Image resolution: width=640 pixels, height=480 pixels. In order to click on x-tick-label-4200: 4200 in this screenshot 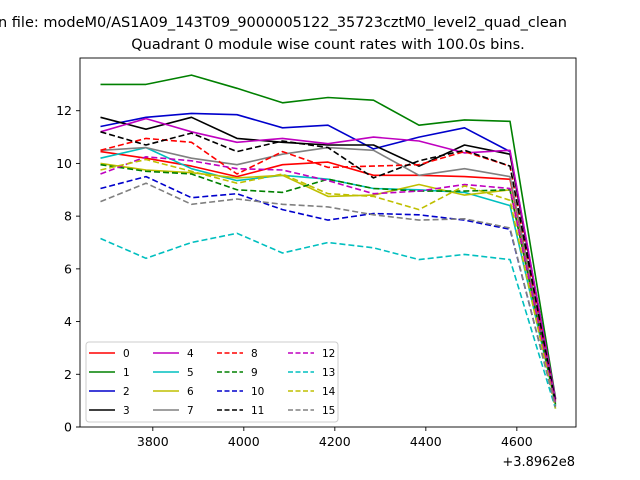, I will do `click(335, 441)`.